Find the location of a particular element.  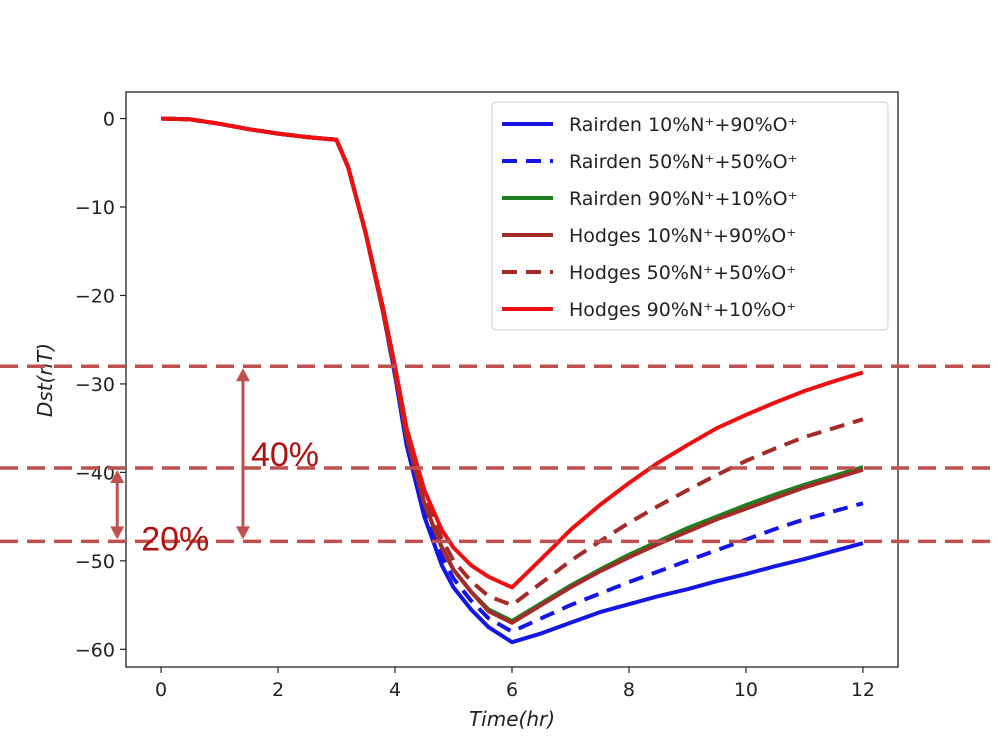

annotation-label-0: 40% is located at coordinates (285, 455).